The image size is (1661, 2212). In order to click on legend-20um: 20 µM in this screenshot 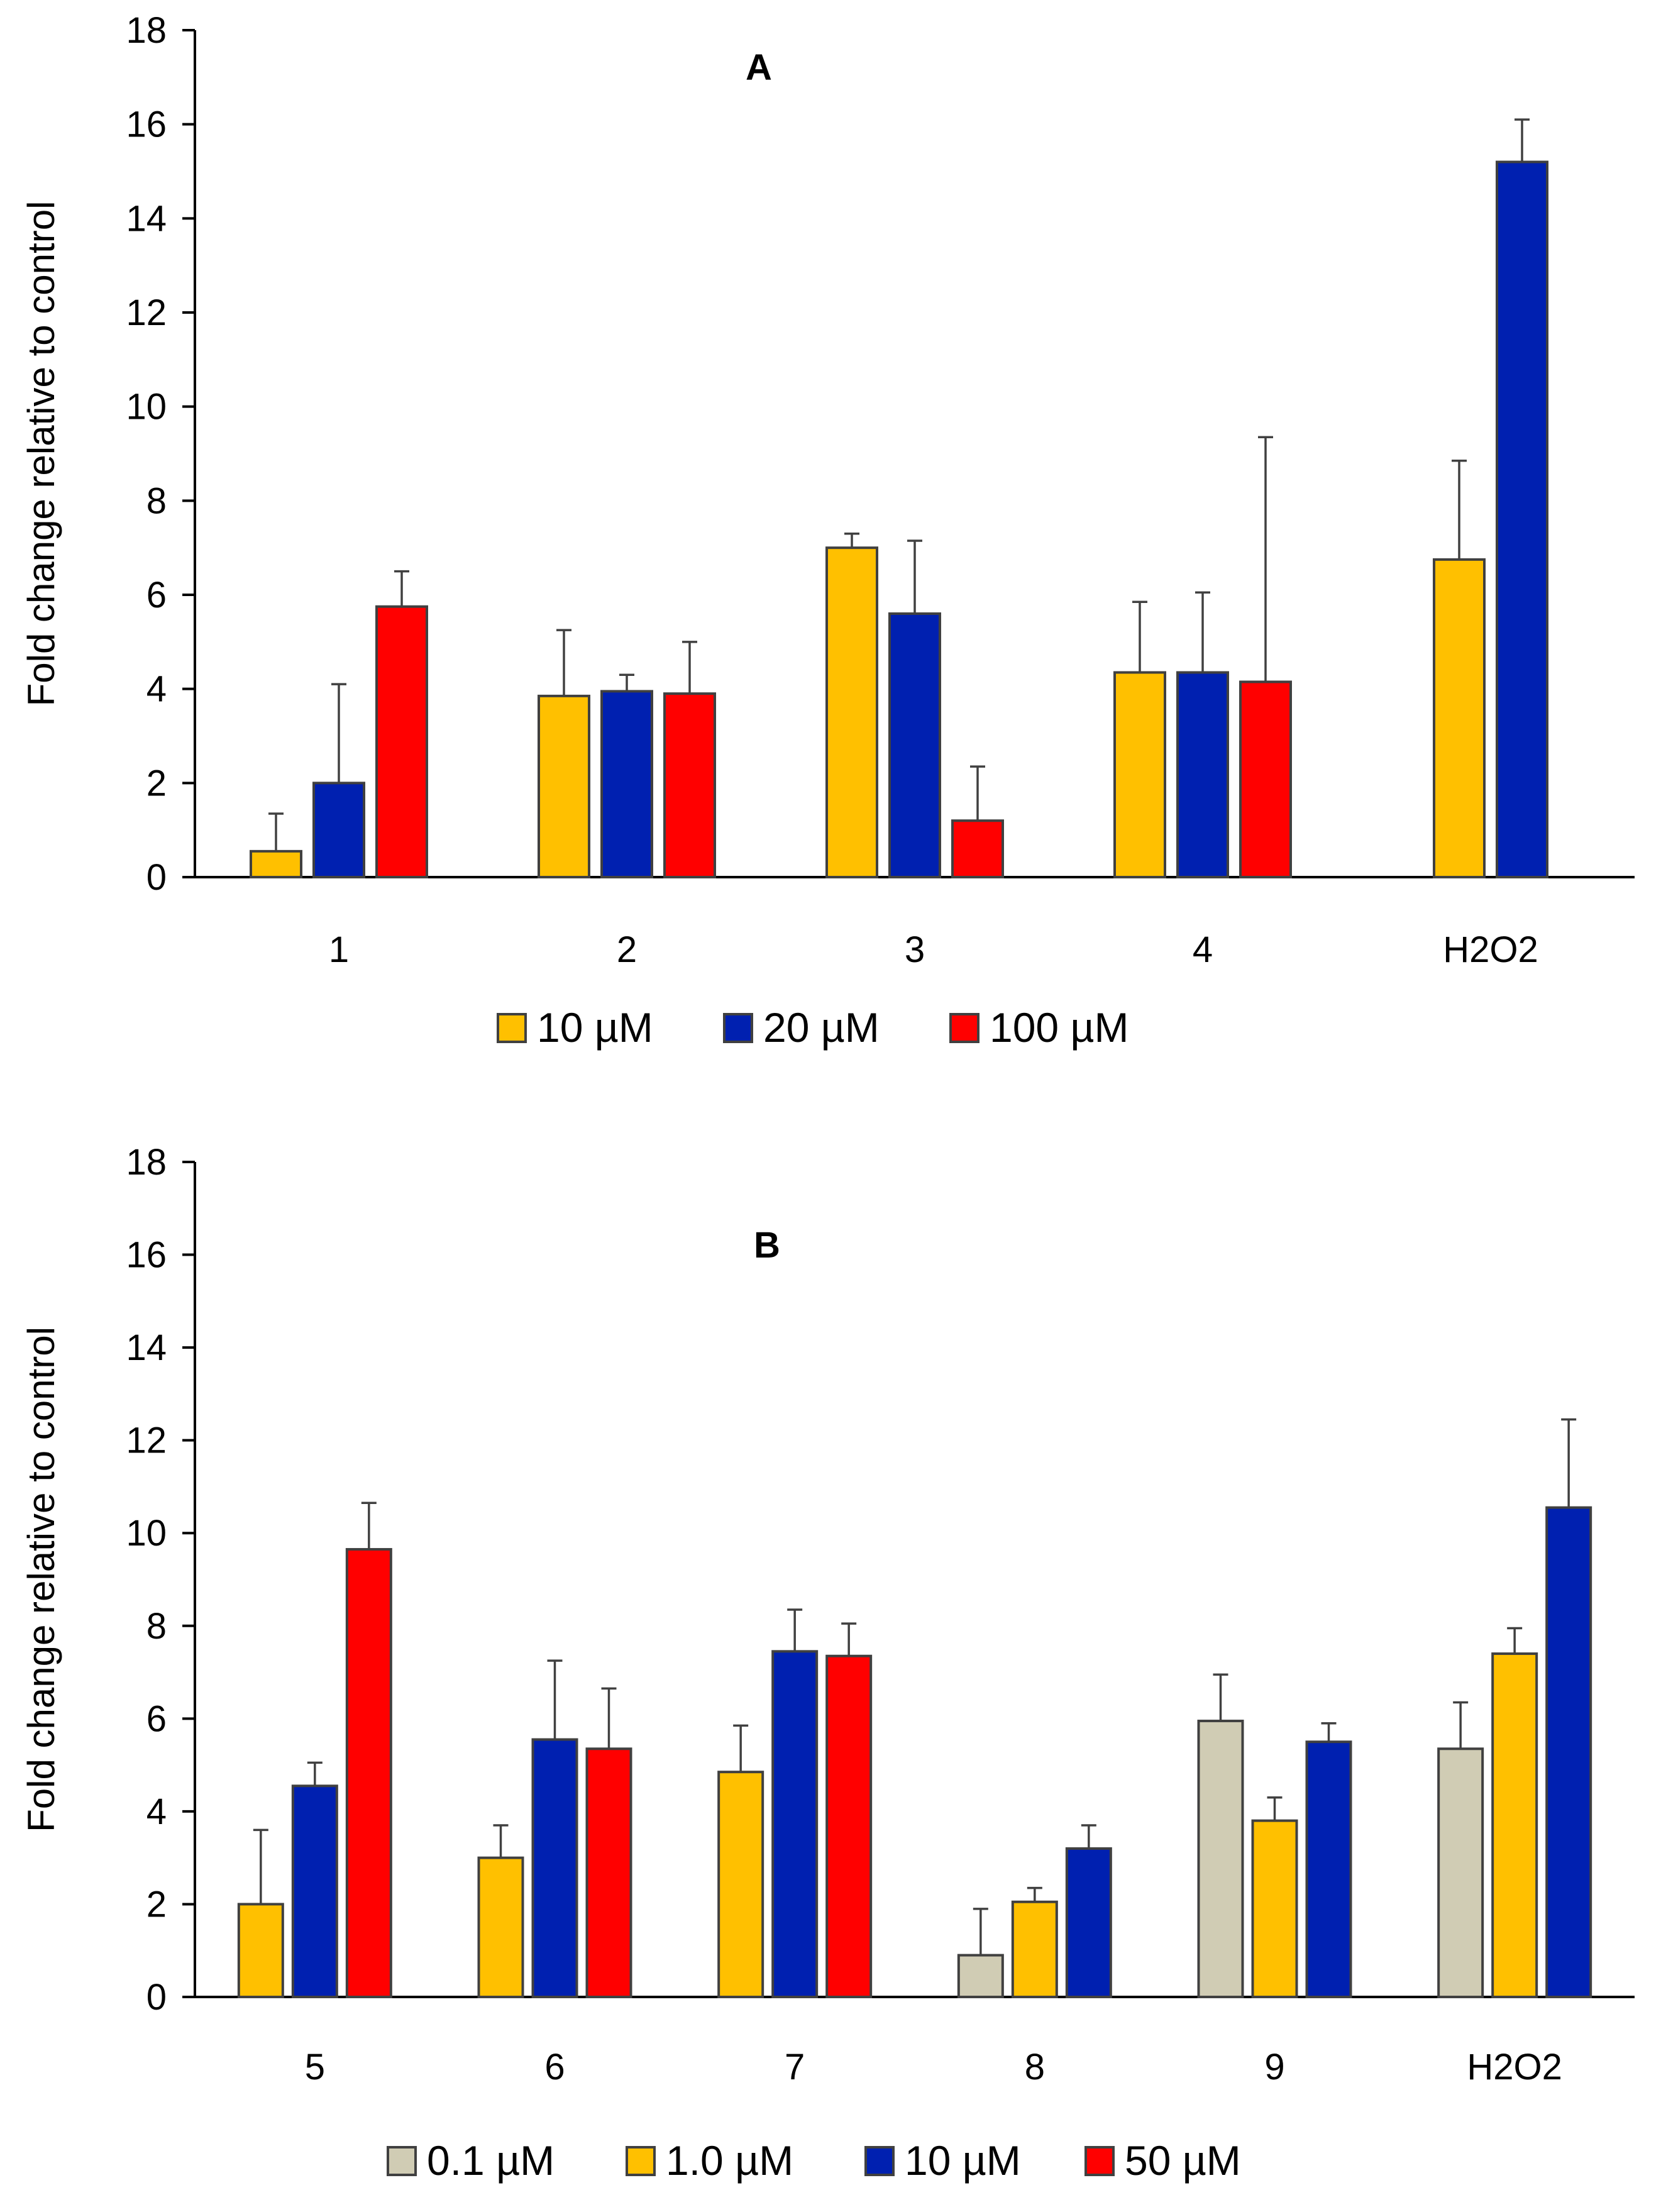, I will do `click(821, 1027)`.